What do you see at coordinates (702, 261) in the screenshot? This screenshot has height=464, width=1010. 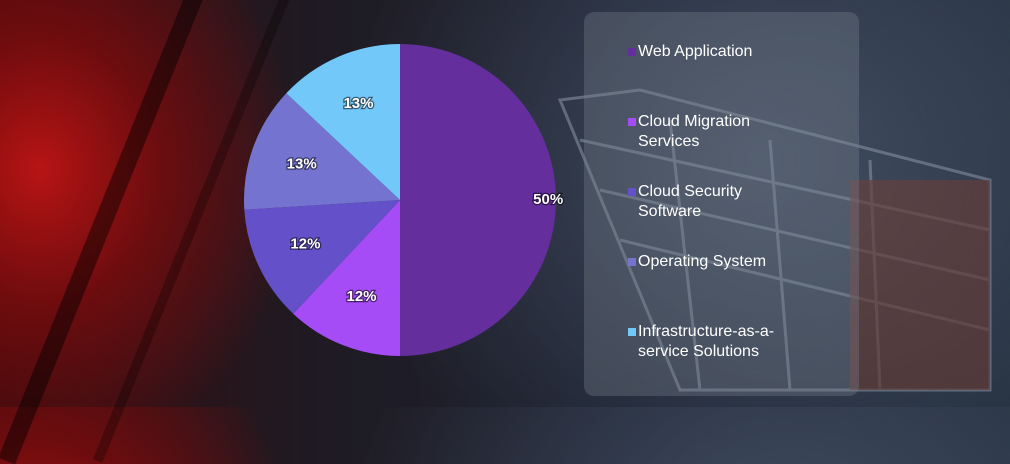 I see `legend-label: Operating System` at bounding box center [702, 261].